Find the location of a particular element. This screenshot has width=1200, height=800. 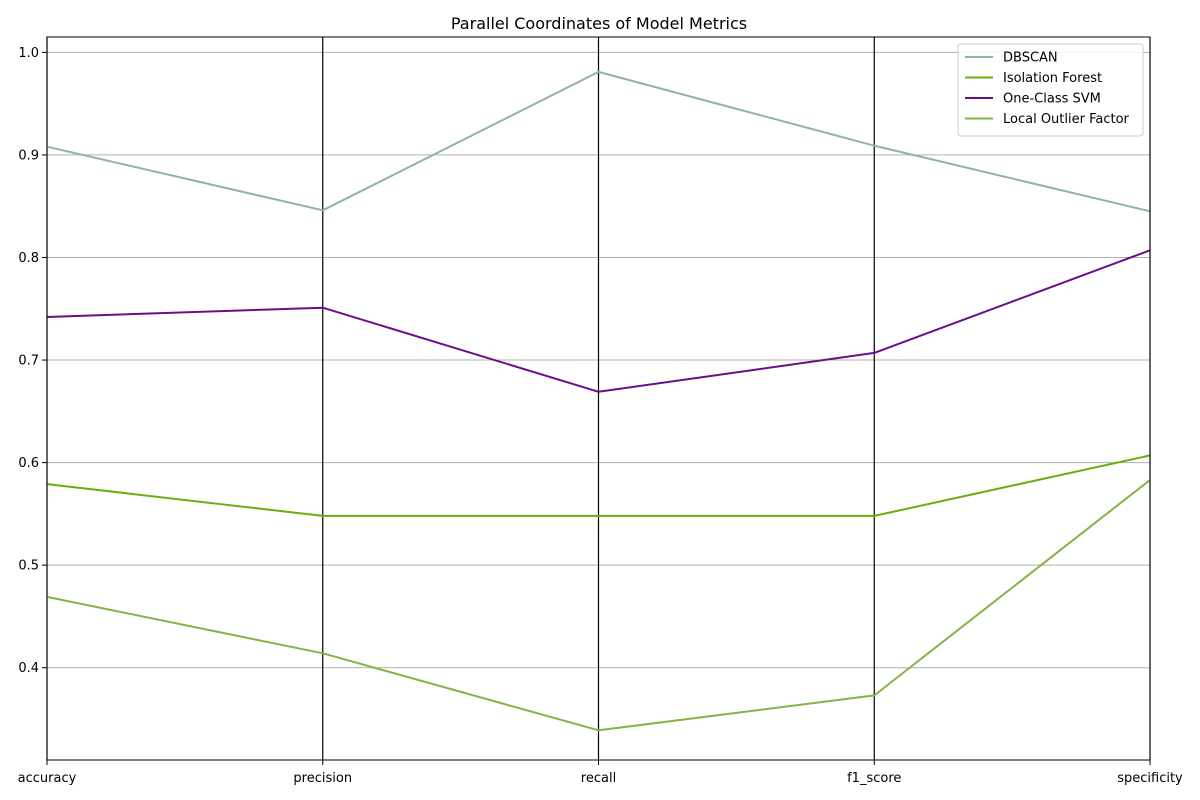

legend-box is located at coordinates (1050, 90).